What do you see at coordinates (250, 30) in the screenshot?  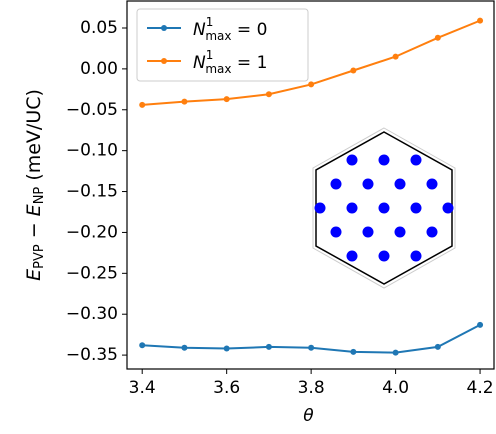 I see `legend-part: = 0` at bounding box center [250, 30].